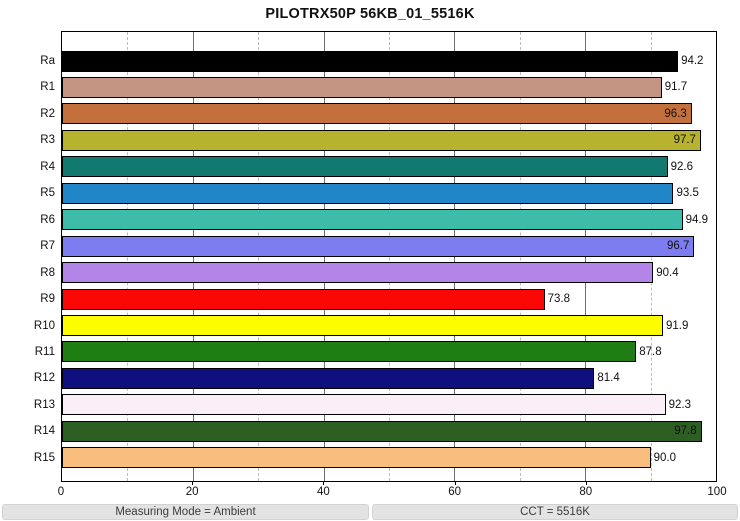 This screenshot has height=521, width=740. I want to click on bar-row-R13: R13 92.3, so click(375, 405).